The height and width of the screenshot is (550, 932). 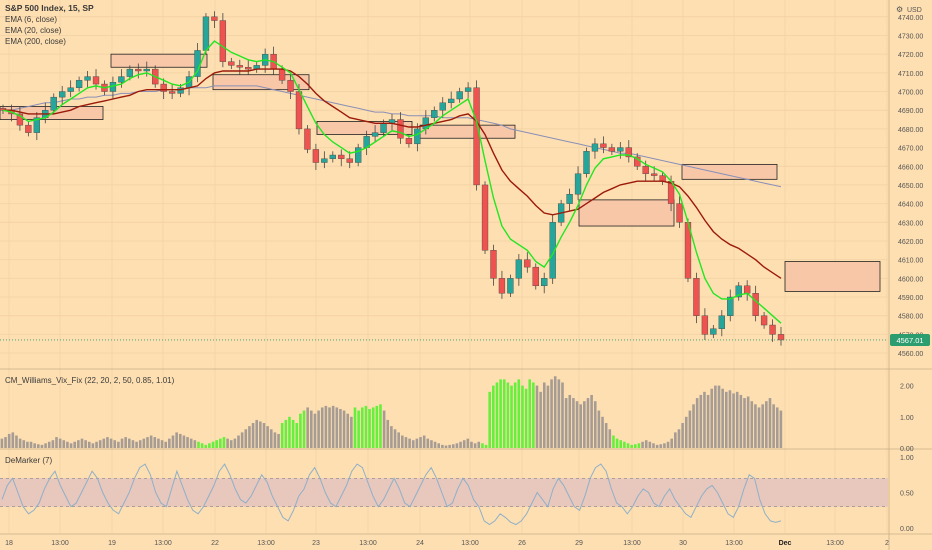 I want to click on last-price-tag: 4567.01, so click(x=910, y=339).